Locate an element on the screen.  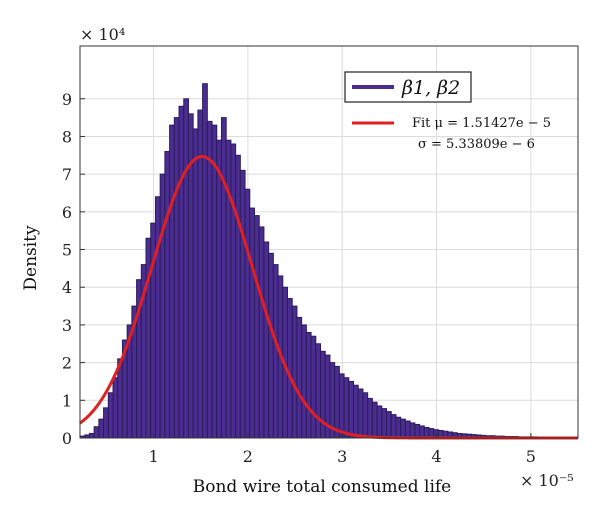
x-axis-label: Bond wire total consumed life is located at coordinates (322, 487).